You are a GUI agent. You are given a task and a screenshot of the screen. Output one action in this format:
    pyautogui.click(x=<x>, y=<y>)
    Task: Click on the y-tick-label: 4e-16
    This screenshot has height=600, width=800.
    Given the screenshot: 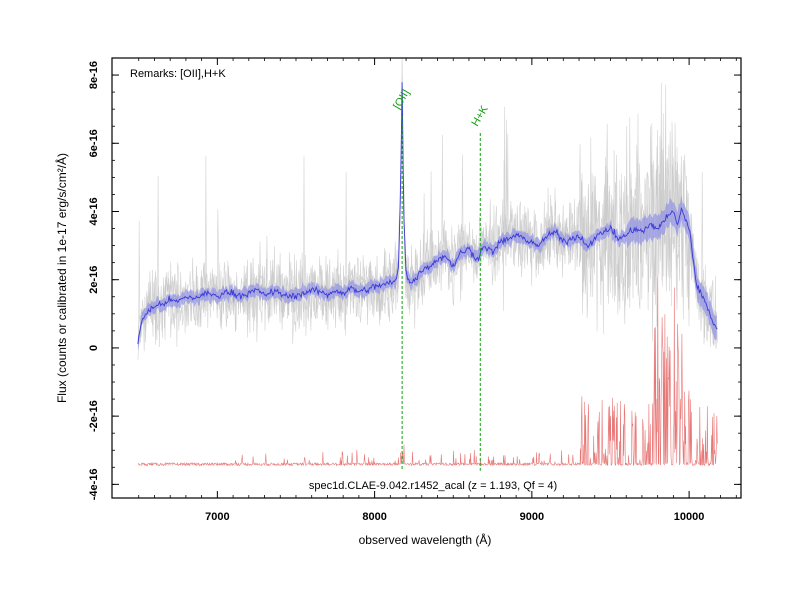 What is the action you would take?
    pyautogui.click(x=94, y=211)
    